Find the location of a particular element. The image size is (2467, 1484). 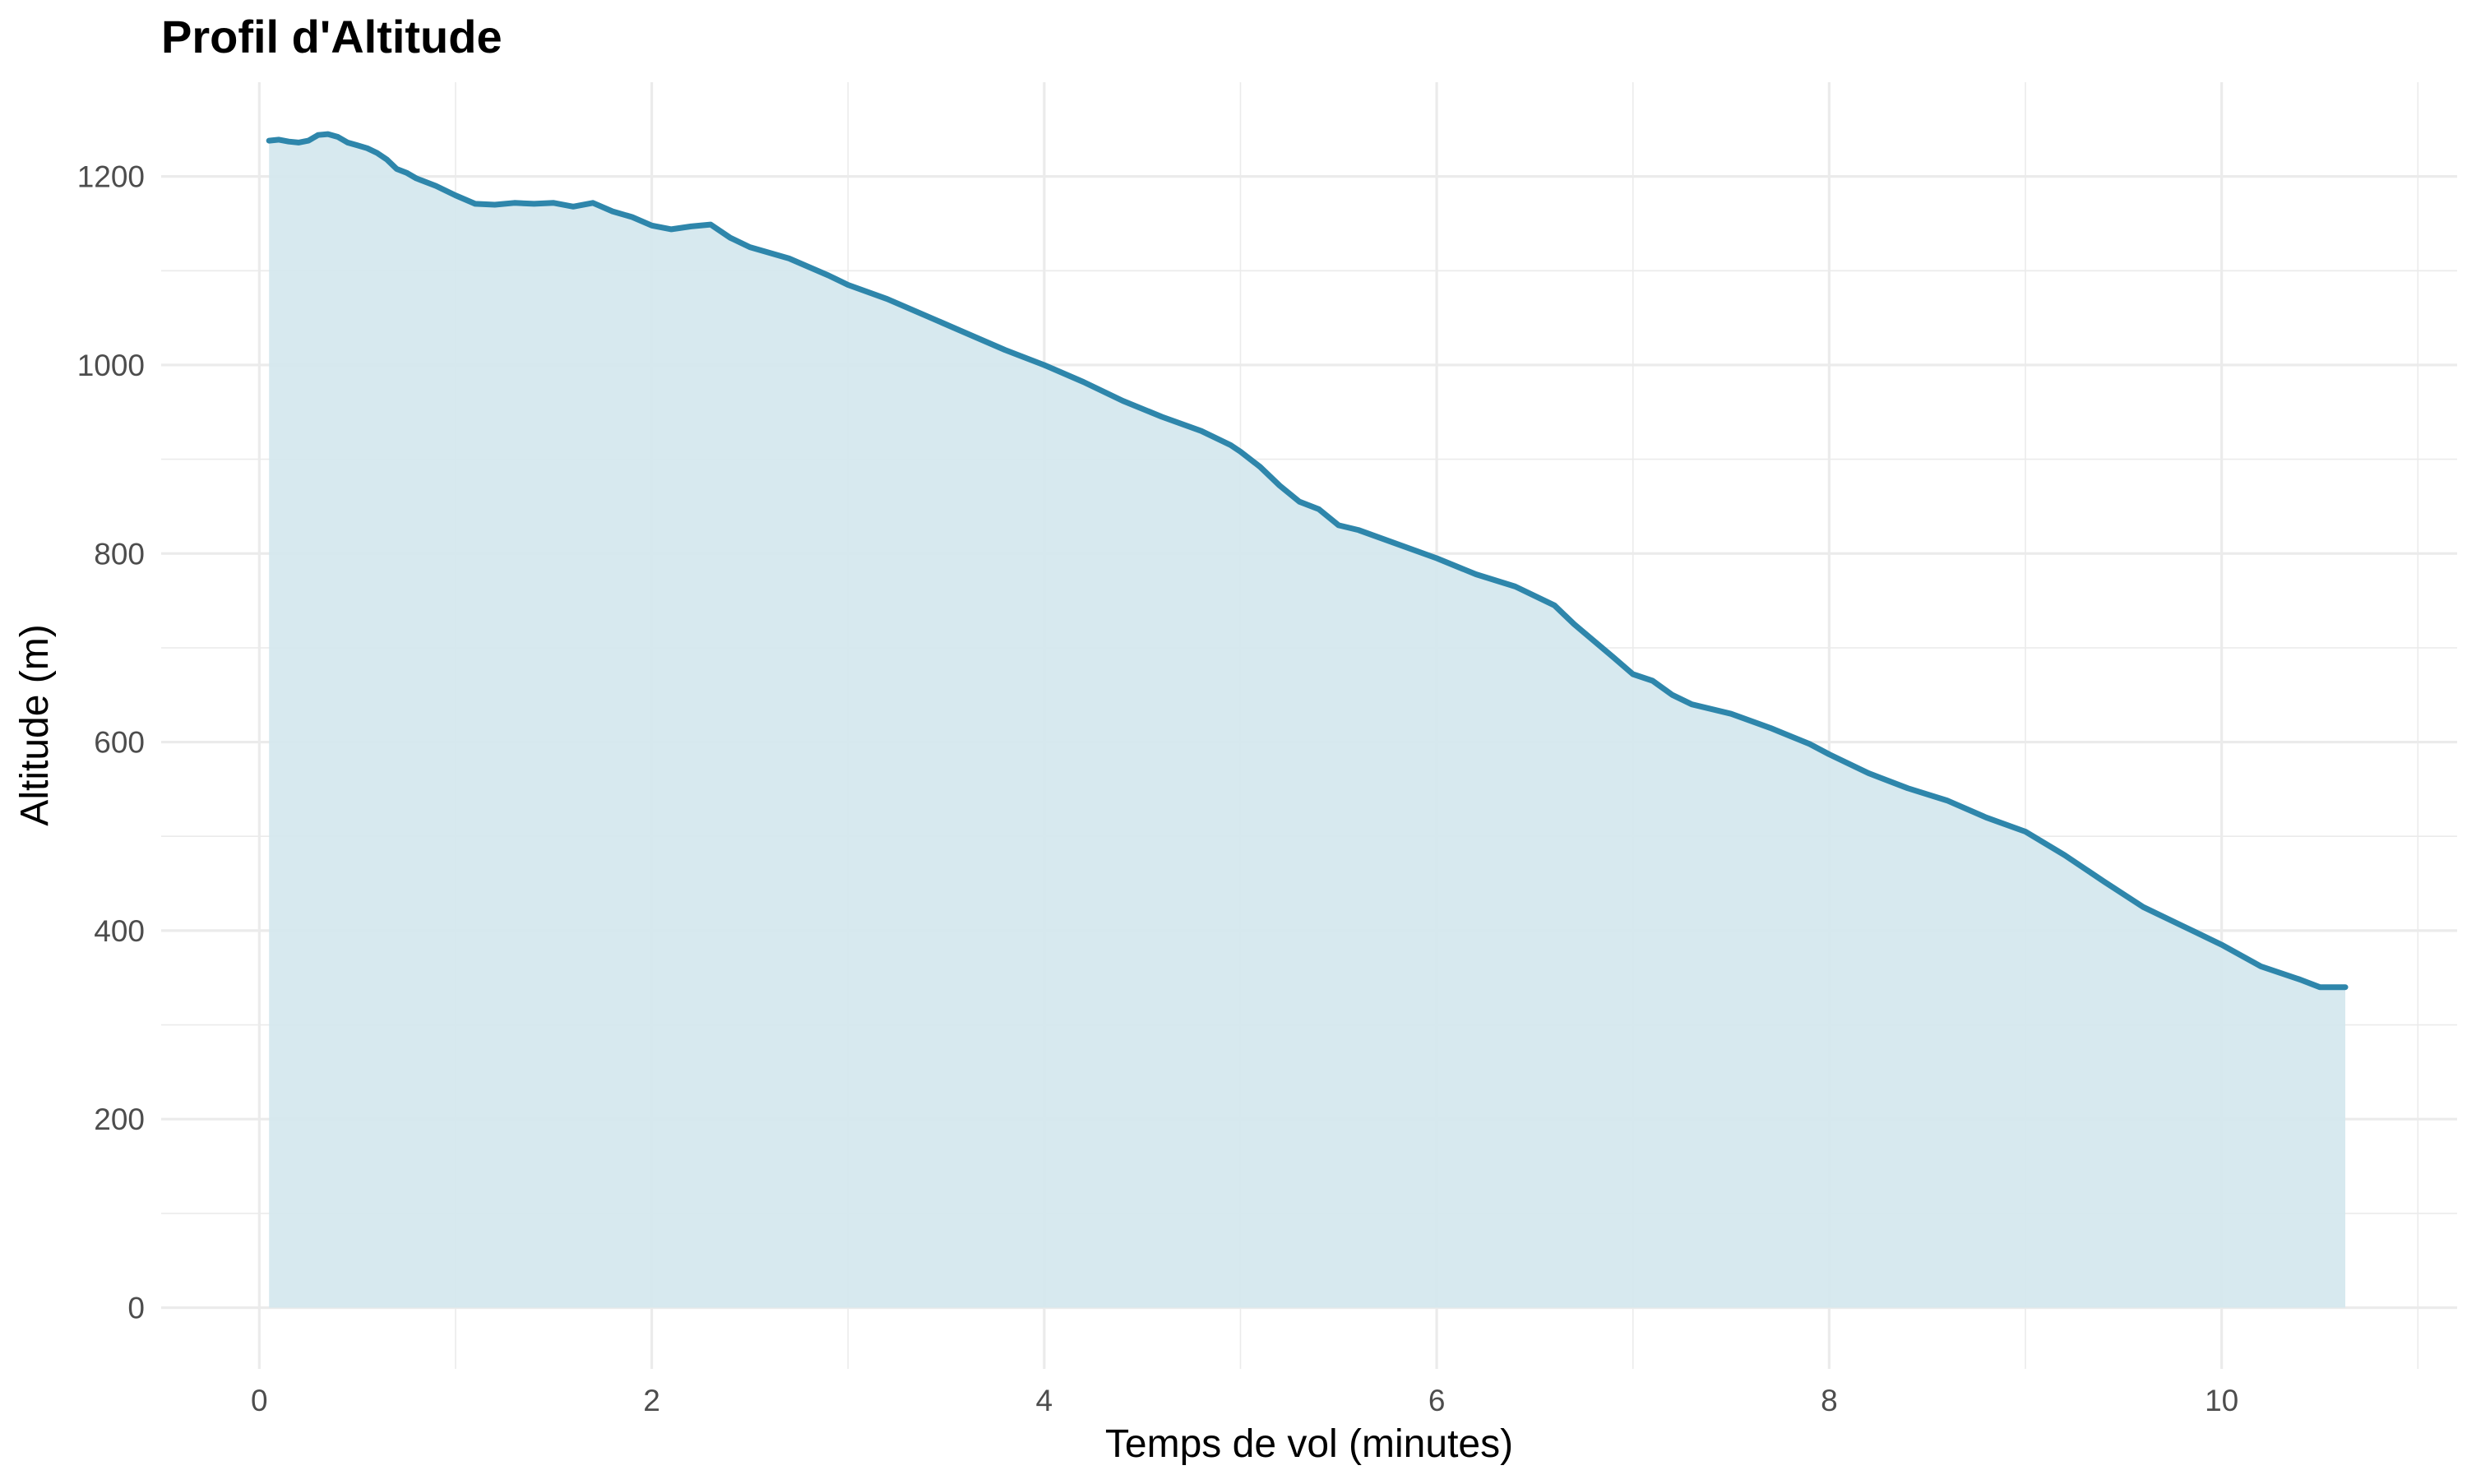

chart-title: Profil d'Altitude is located at coordinates (331, 37).